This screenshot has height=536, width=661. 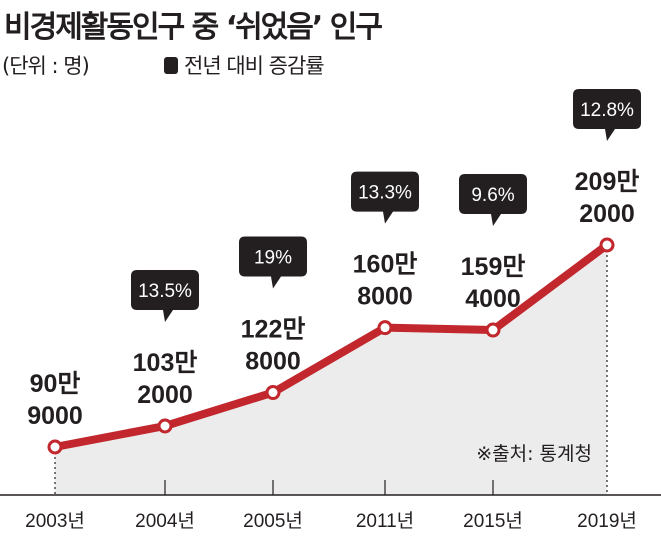 What do you see at coordinates (493, 299) in the screenshot?
I see `value-label: 4000` at bounding box center [493, 299].